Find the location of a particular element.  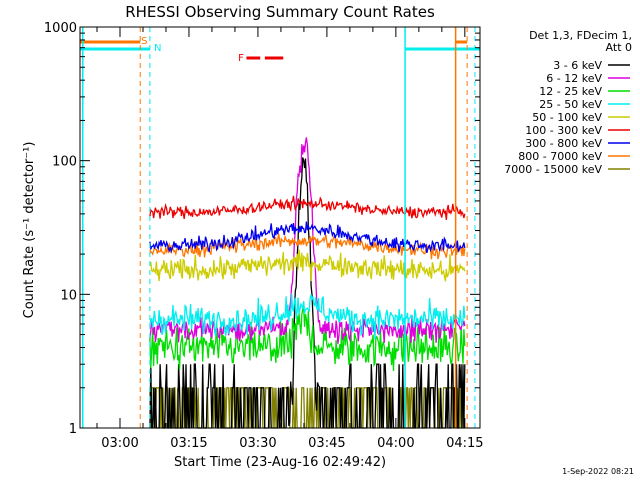

flare-label: F is located at coordinates (241, 58).